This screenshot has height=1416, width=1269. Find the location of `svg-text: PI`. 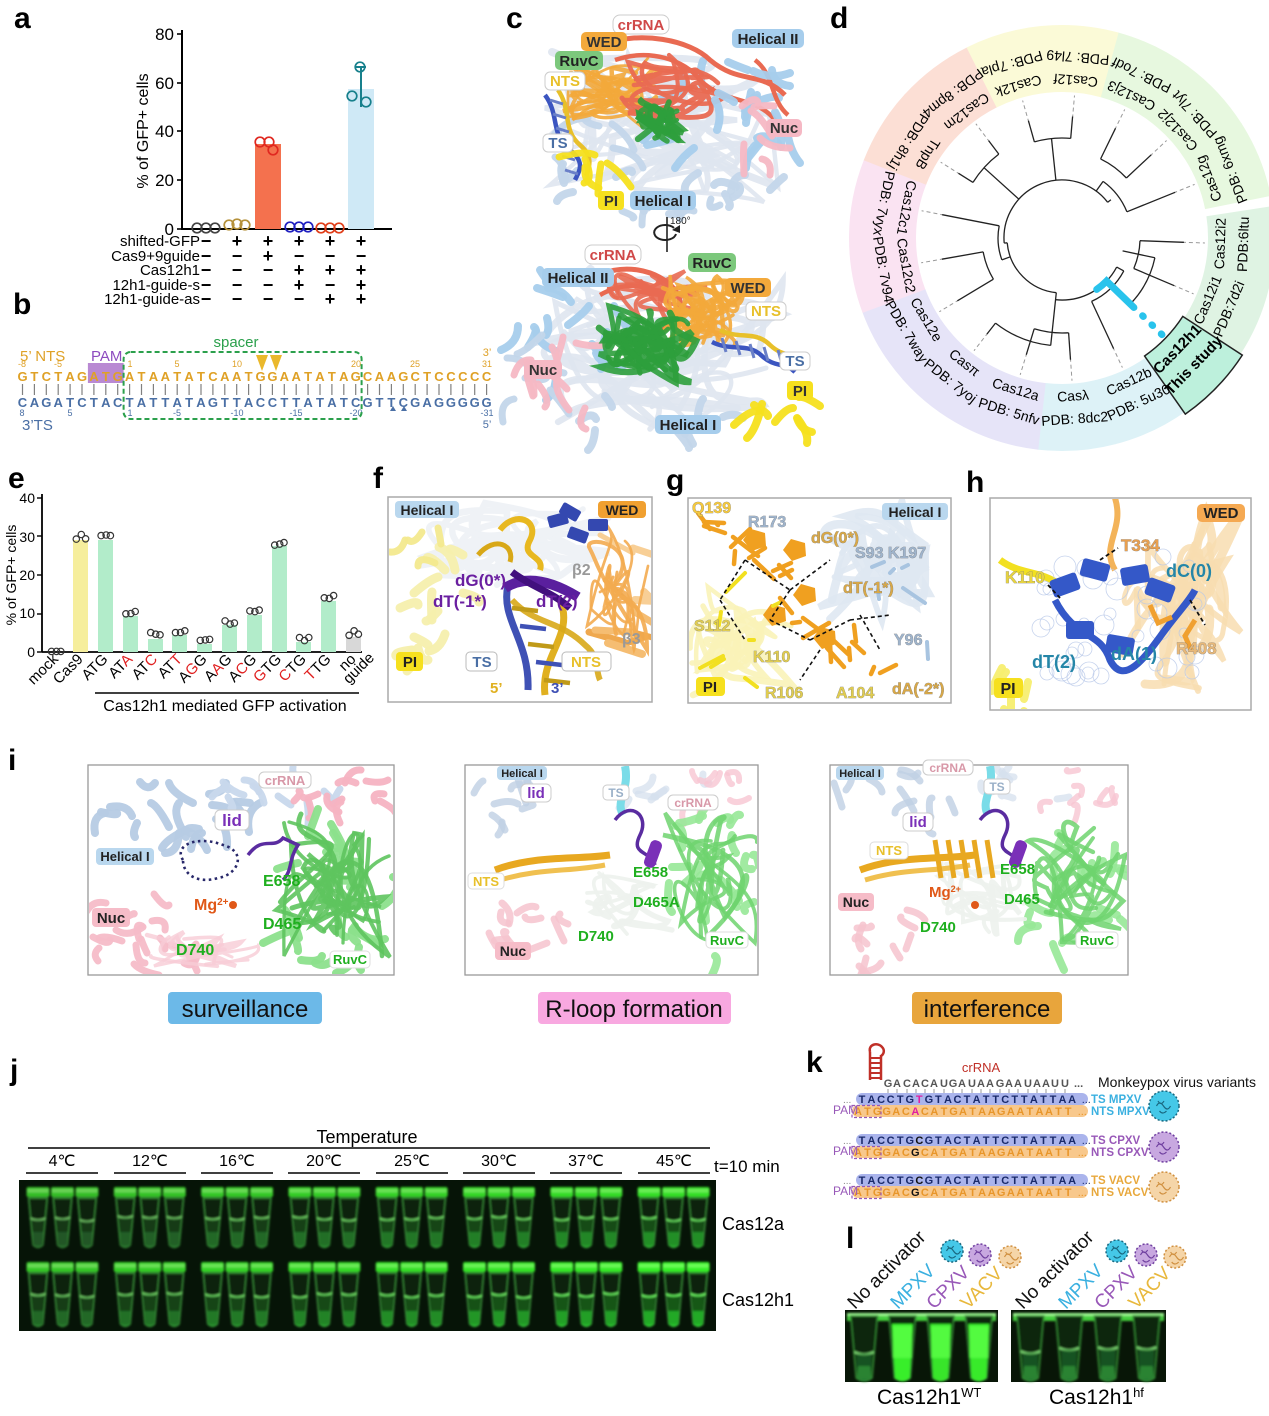

svg-text: PI is located at coordinates (800, 391).